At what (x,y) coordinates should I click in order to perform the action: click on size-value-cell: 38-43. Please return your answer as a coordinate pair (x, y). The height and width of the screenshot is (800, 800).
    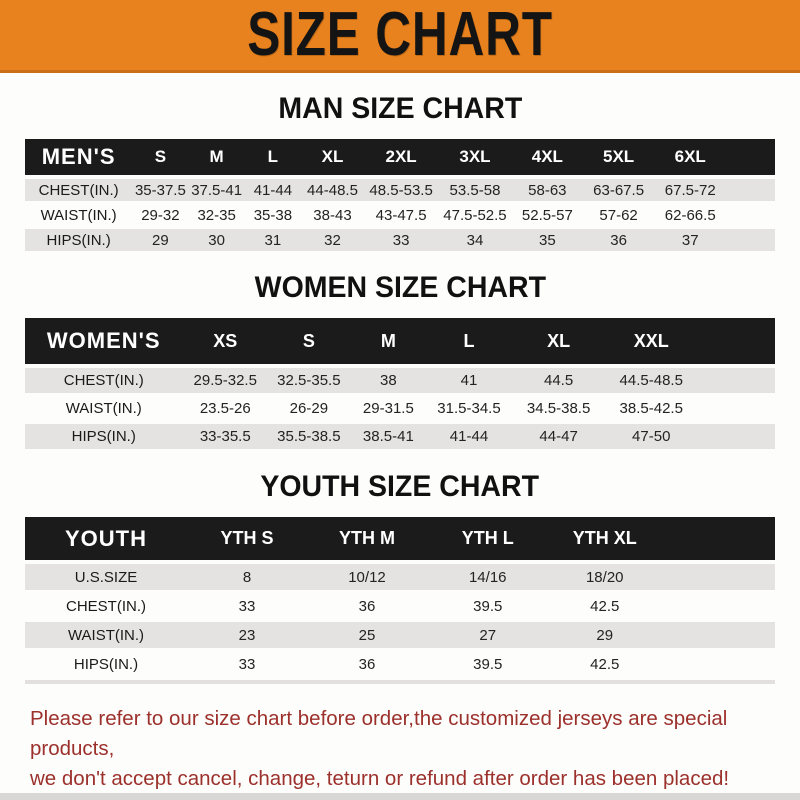
    Looking at the image, I should click on (332, 216).